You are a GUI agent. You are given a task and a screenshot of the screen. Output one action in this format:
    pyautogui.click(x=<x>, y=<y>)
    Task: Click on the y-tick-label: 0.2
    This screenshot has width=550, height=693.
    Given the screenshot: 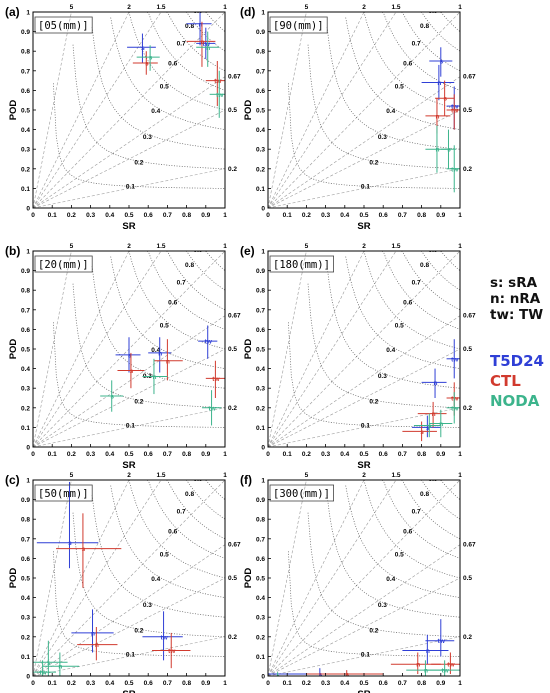 What is the action you would take?
    pyautogui.click(x=260, y=637)
    